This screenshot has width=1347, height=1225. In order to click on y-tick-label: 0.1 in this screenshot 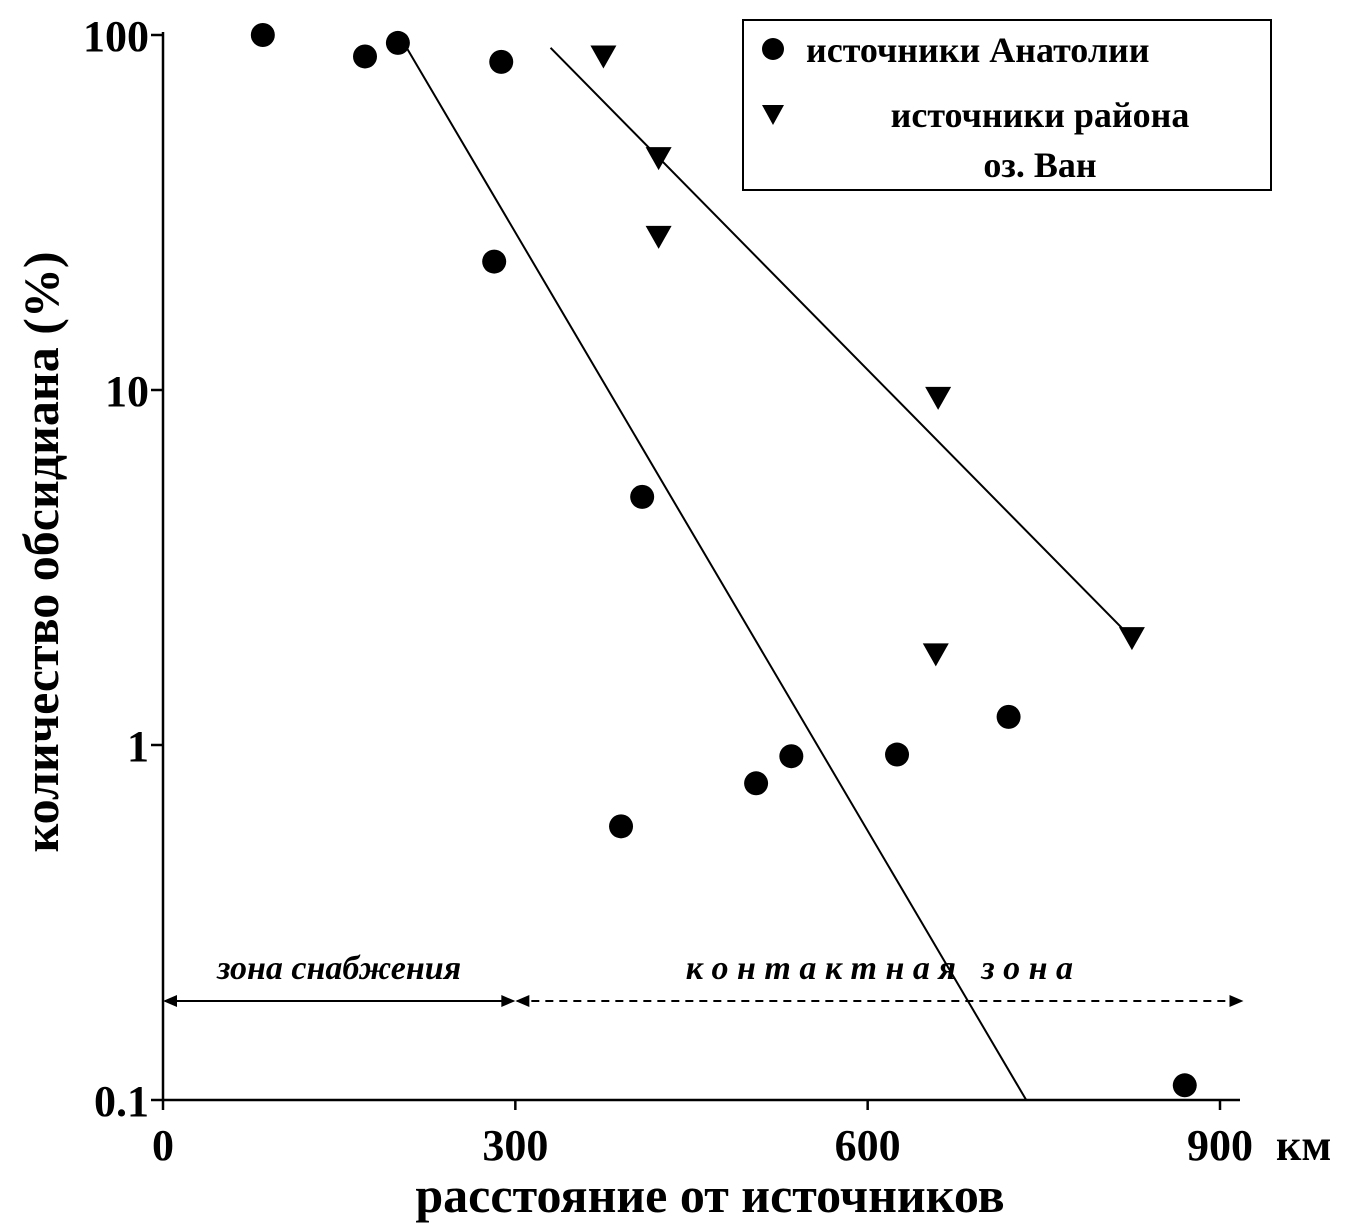, I will do `click(121, 1101)`.